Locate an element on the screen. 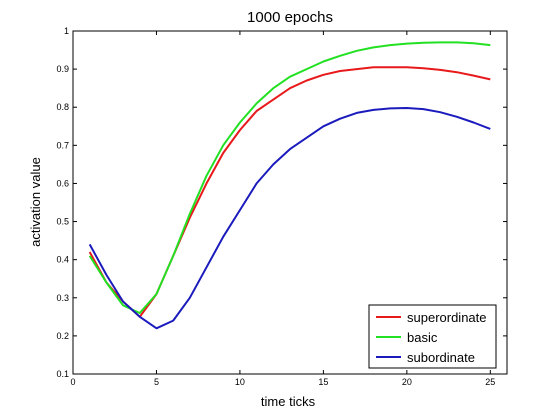  x-tick-label: 20 is located at coordinates (407, 382).